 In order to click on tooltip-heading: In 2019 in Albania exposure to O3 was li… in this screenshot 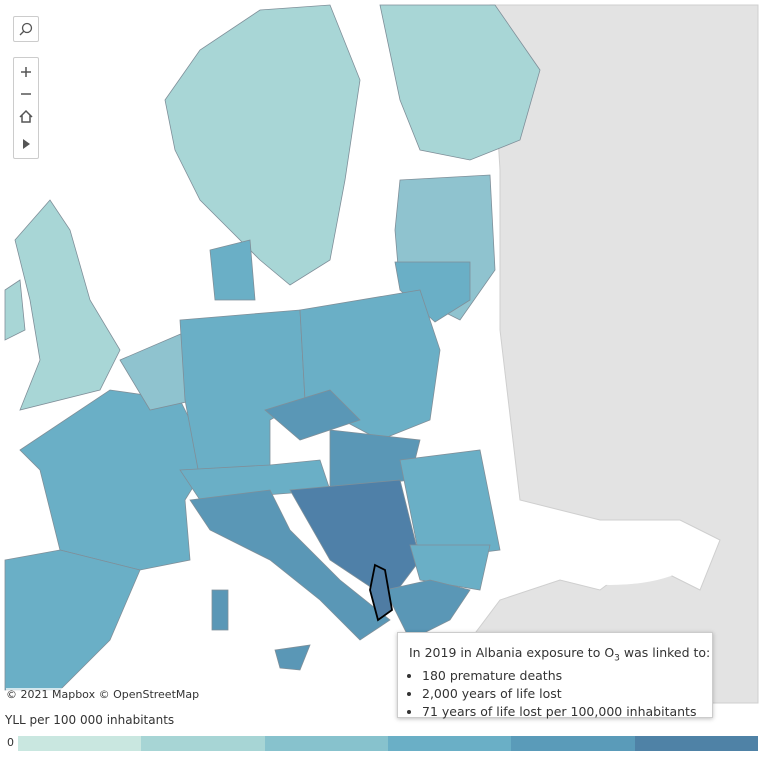, I will do `click(560, 654)`.